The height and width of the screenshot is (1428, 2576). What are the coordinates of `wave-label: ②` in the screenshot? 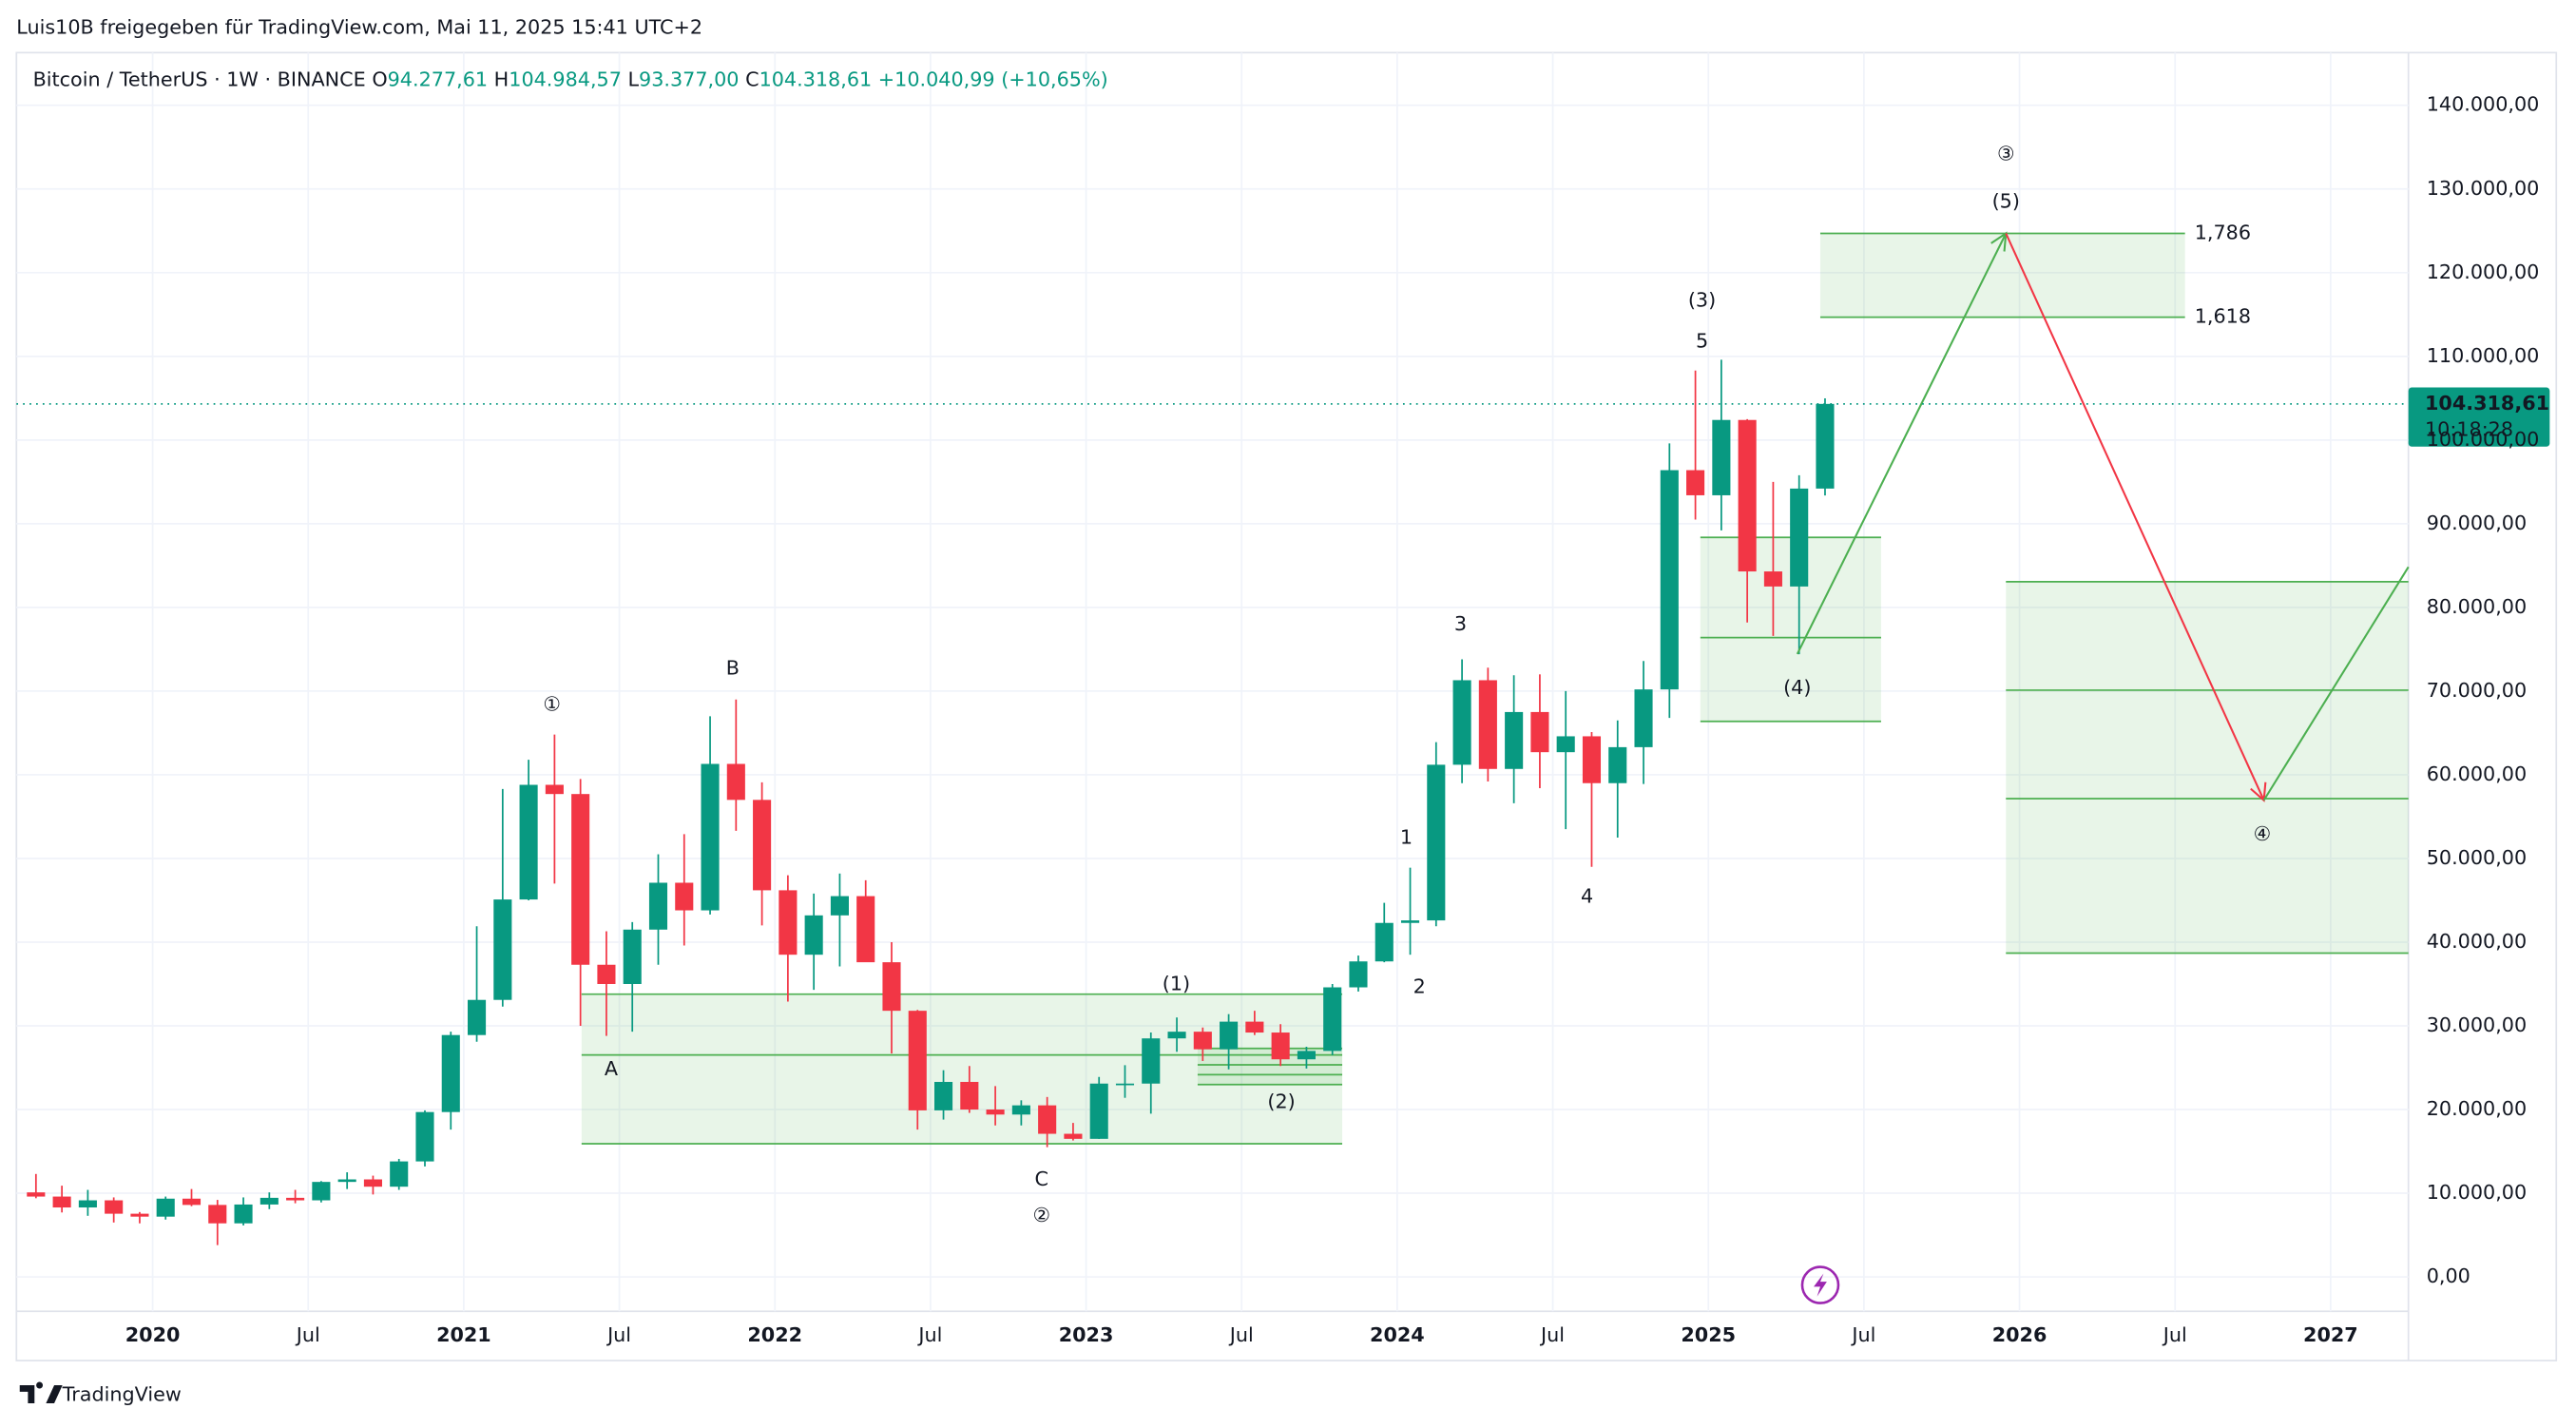 It's located at (1041, 1215).